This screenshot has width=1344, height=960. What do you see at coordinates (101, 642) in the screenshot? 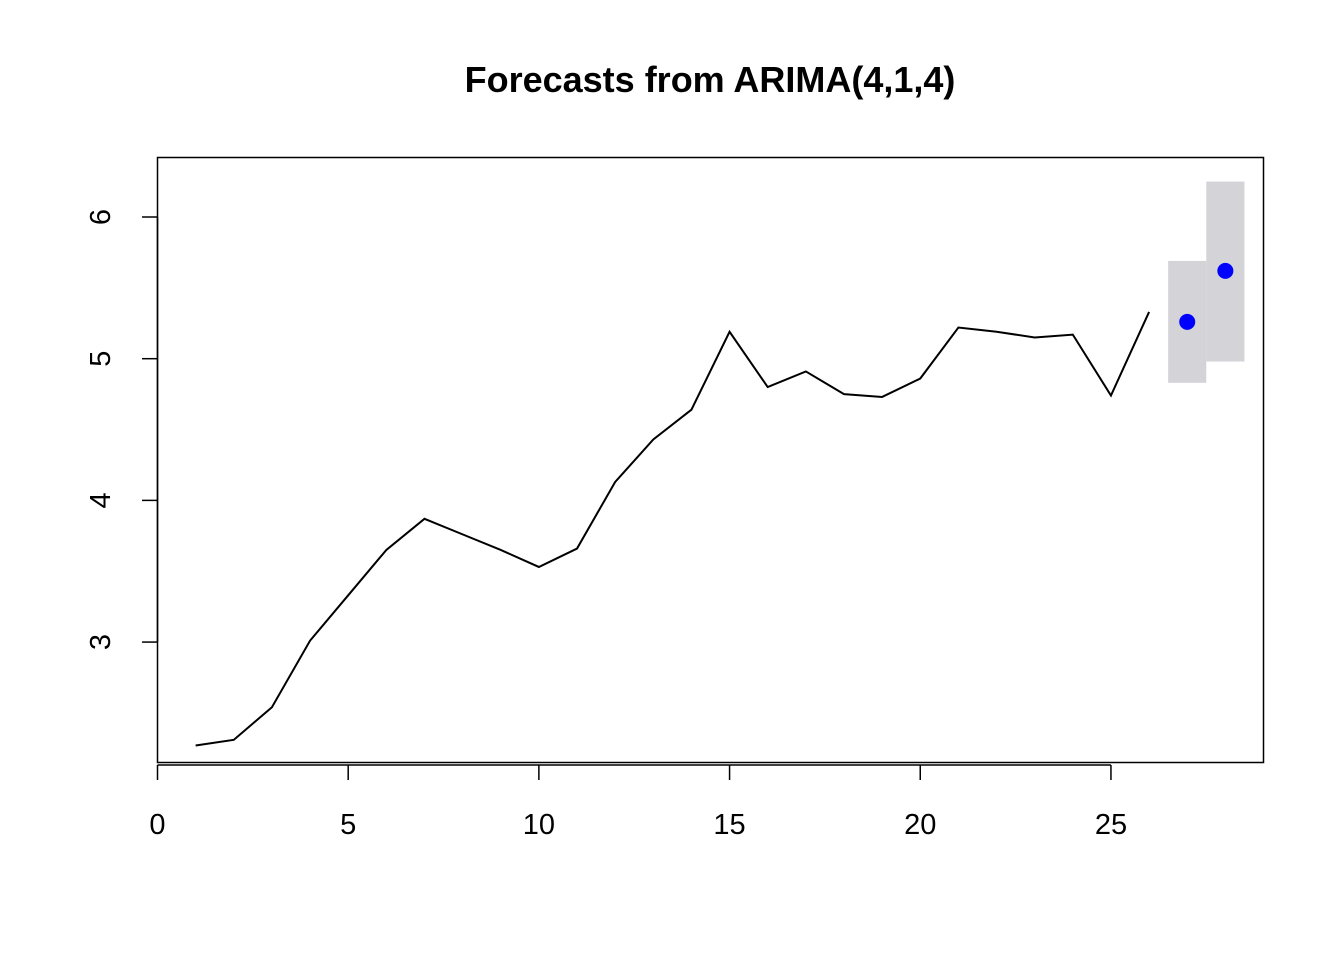
I see `y-tick-label: 3` at bounding box center [101, 642].